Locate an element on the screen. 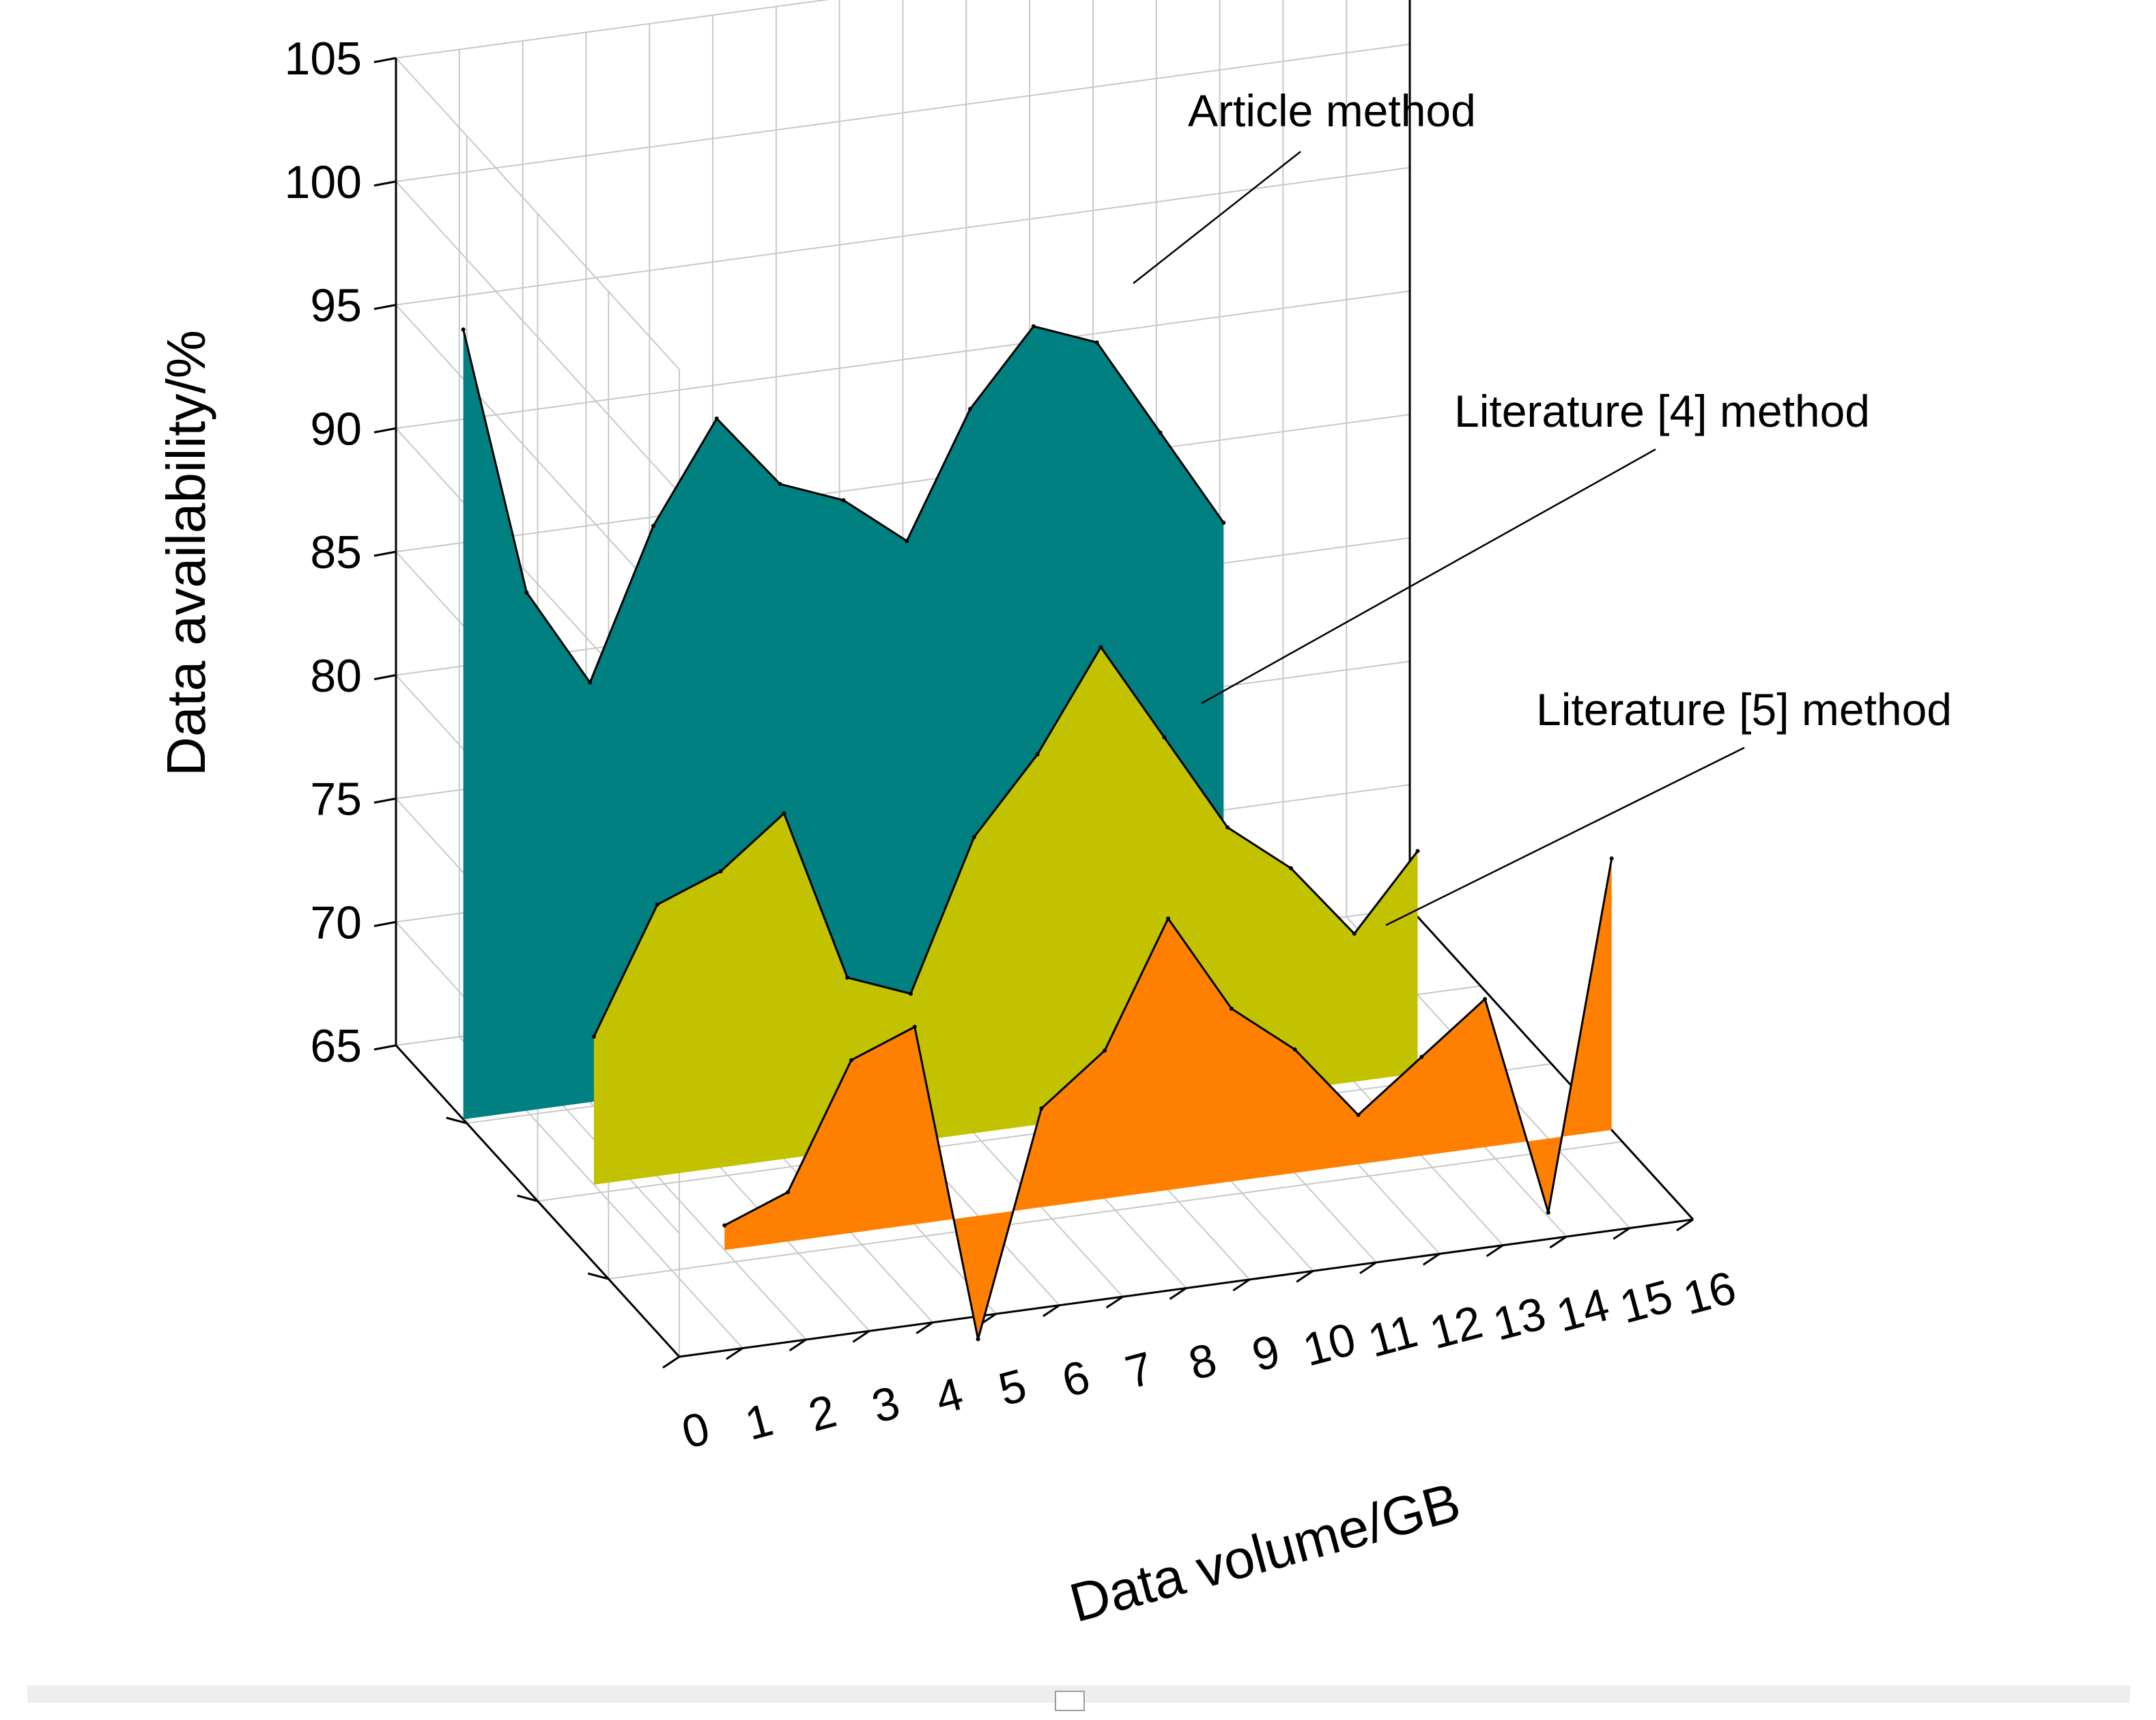  x-tick-label: 11 is located at coordinates (1393, 1336).